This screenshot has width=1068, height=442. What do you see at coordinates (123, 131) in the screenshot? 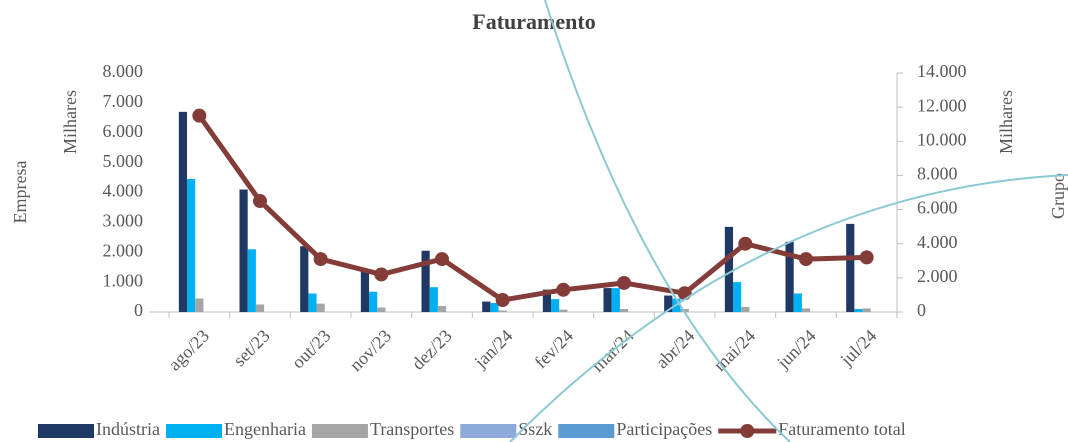
I see `y-tick-label: 6.000` at bounding box center [123, 131].